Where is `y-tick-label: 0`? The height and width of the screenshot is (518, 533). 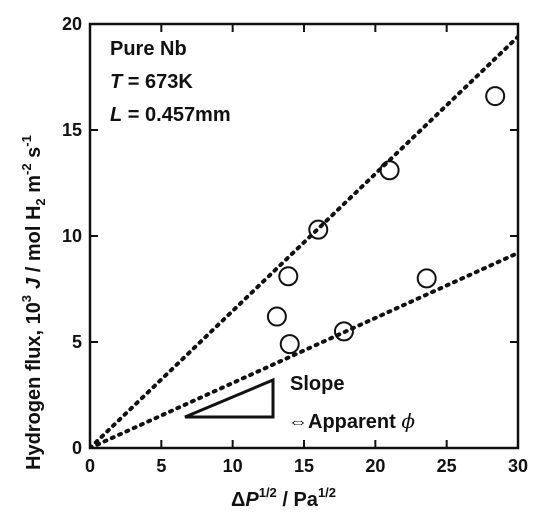 y-tick-label: 0 is located at coordinates (77, 448).